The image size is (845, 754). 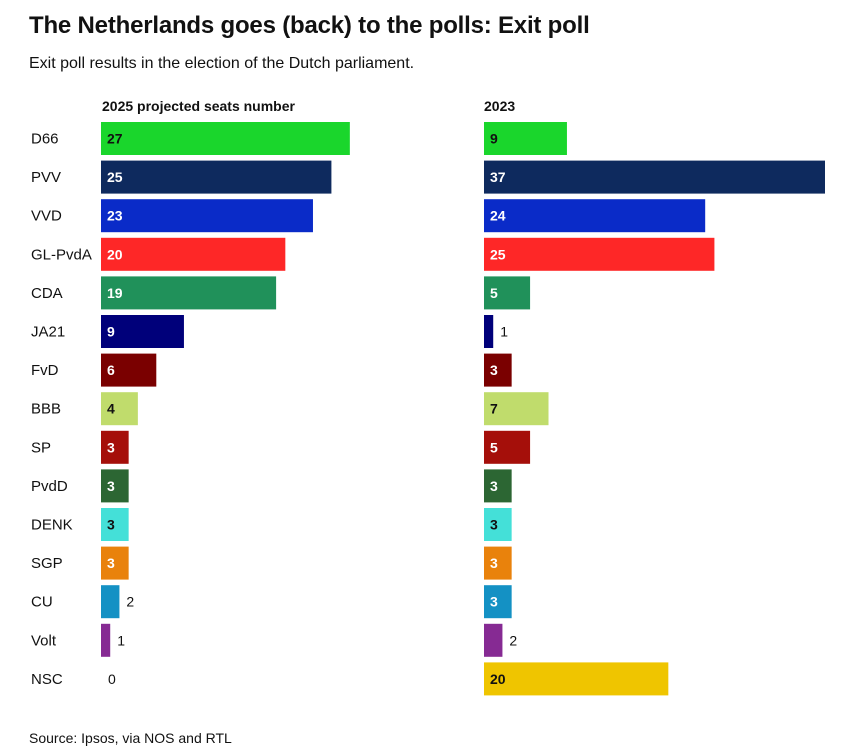 What do you see at coordinates (111, 563) in the screenshot?
I see `value-label-2025-sgp: 3` at bounding box center [111, 563].